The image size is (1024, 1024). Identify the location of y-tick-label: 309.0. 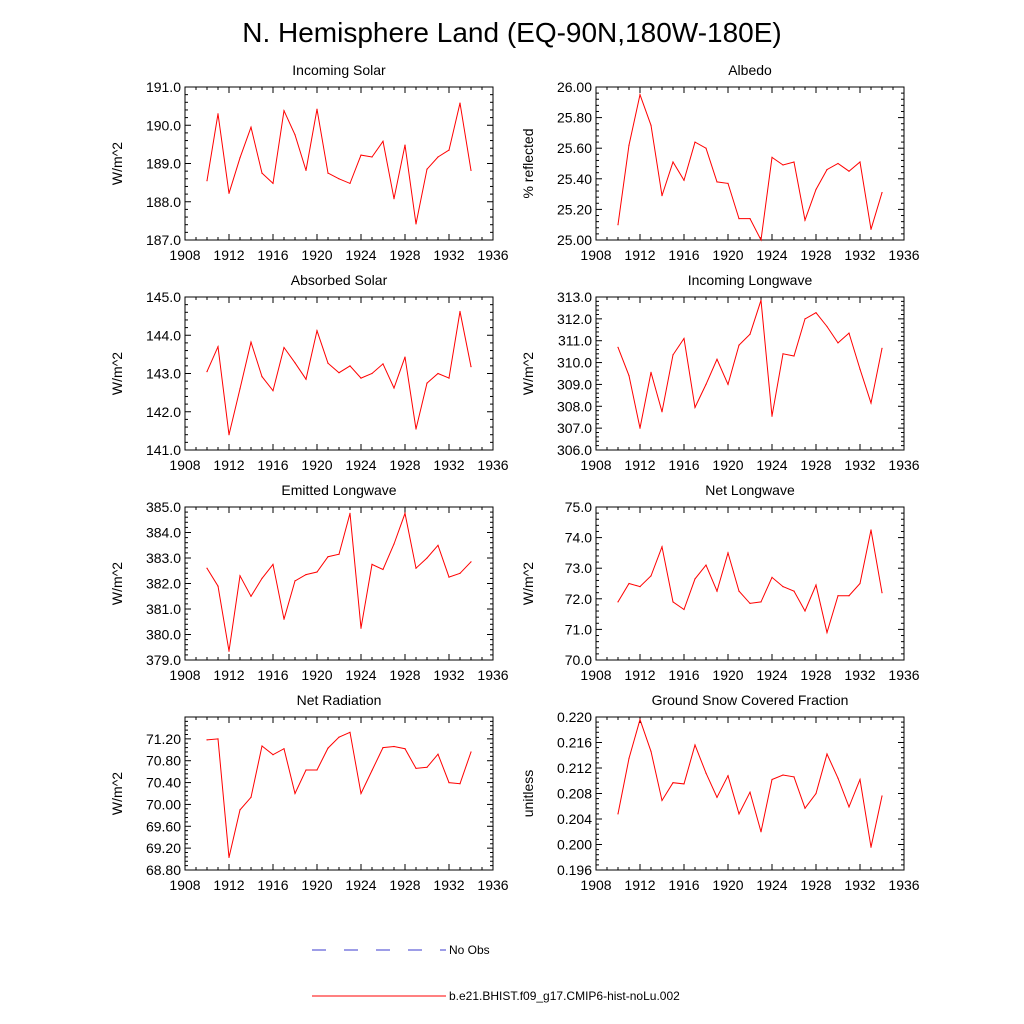
(574, 384).